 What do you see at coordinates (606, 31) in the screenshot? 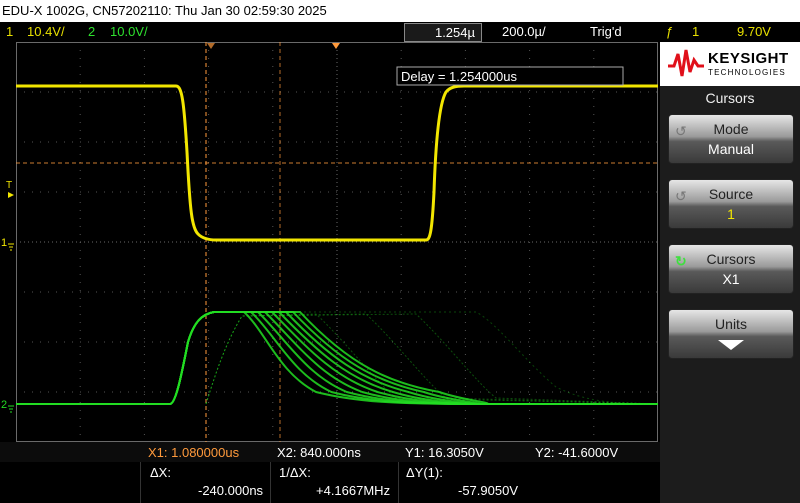
I see `trigger-state: Trig'd` at bounding box center [606, 31].